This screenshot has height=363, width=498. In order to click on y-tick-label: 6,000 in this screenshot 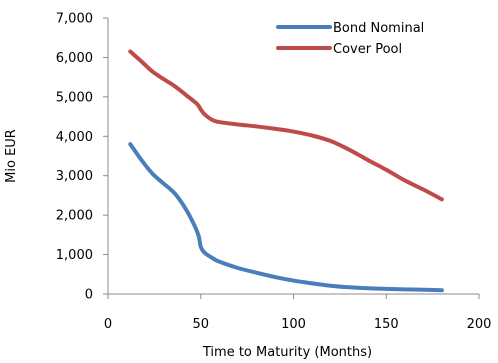, I will do `click(74, 58)`.